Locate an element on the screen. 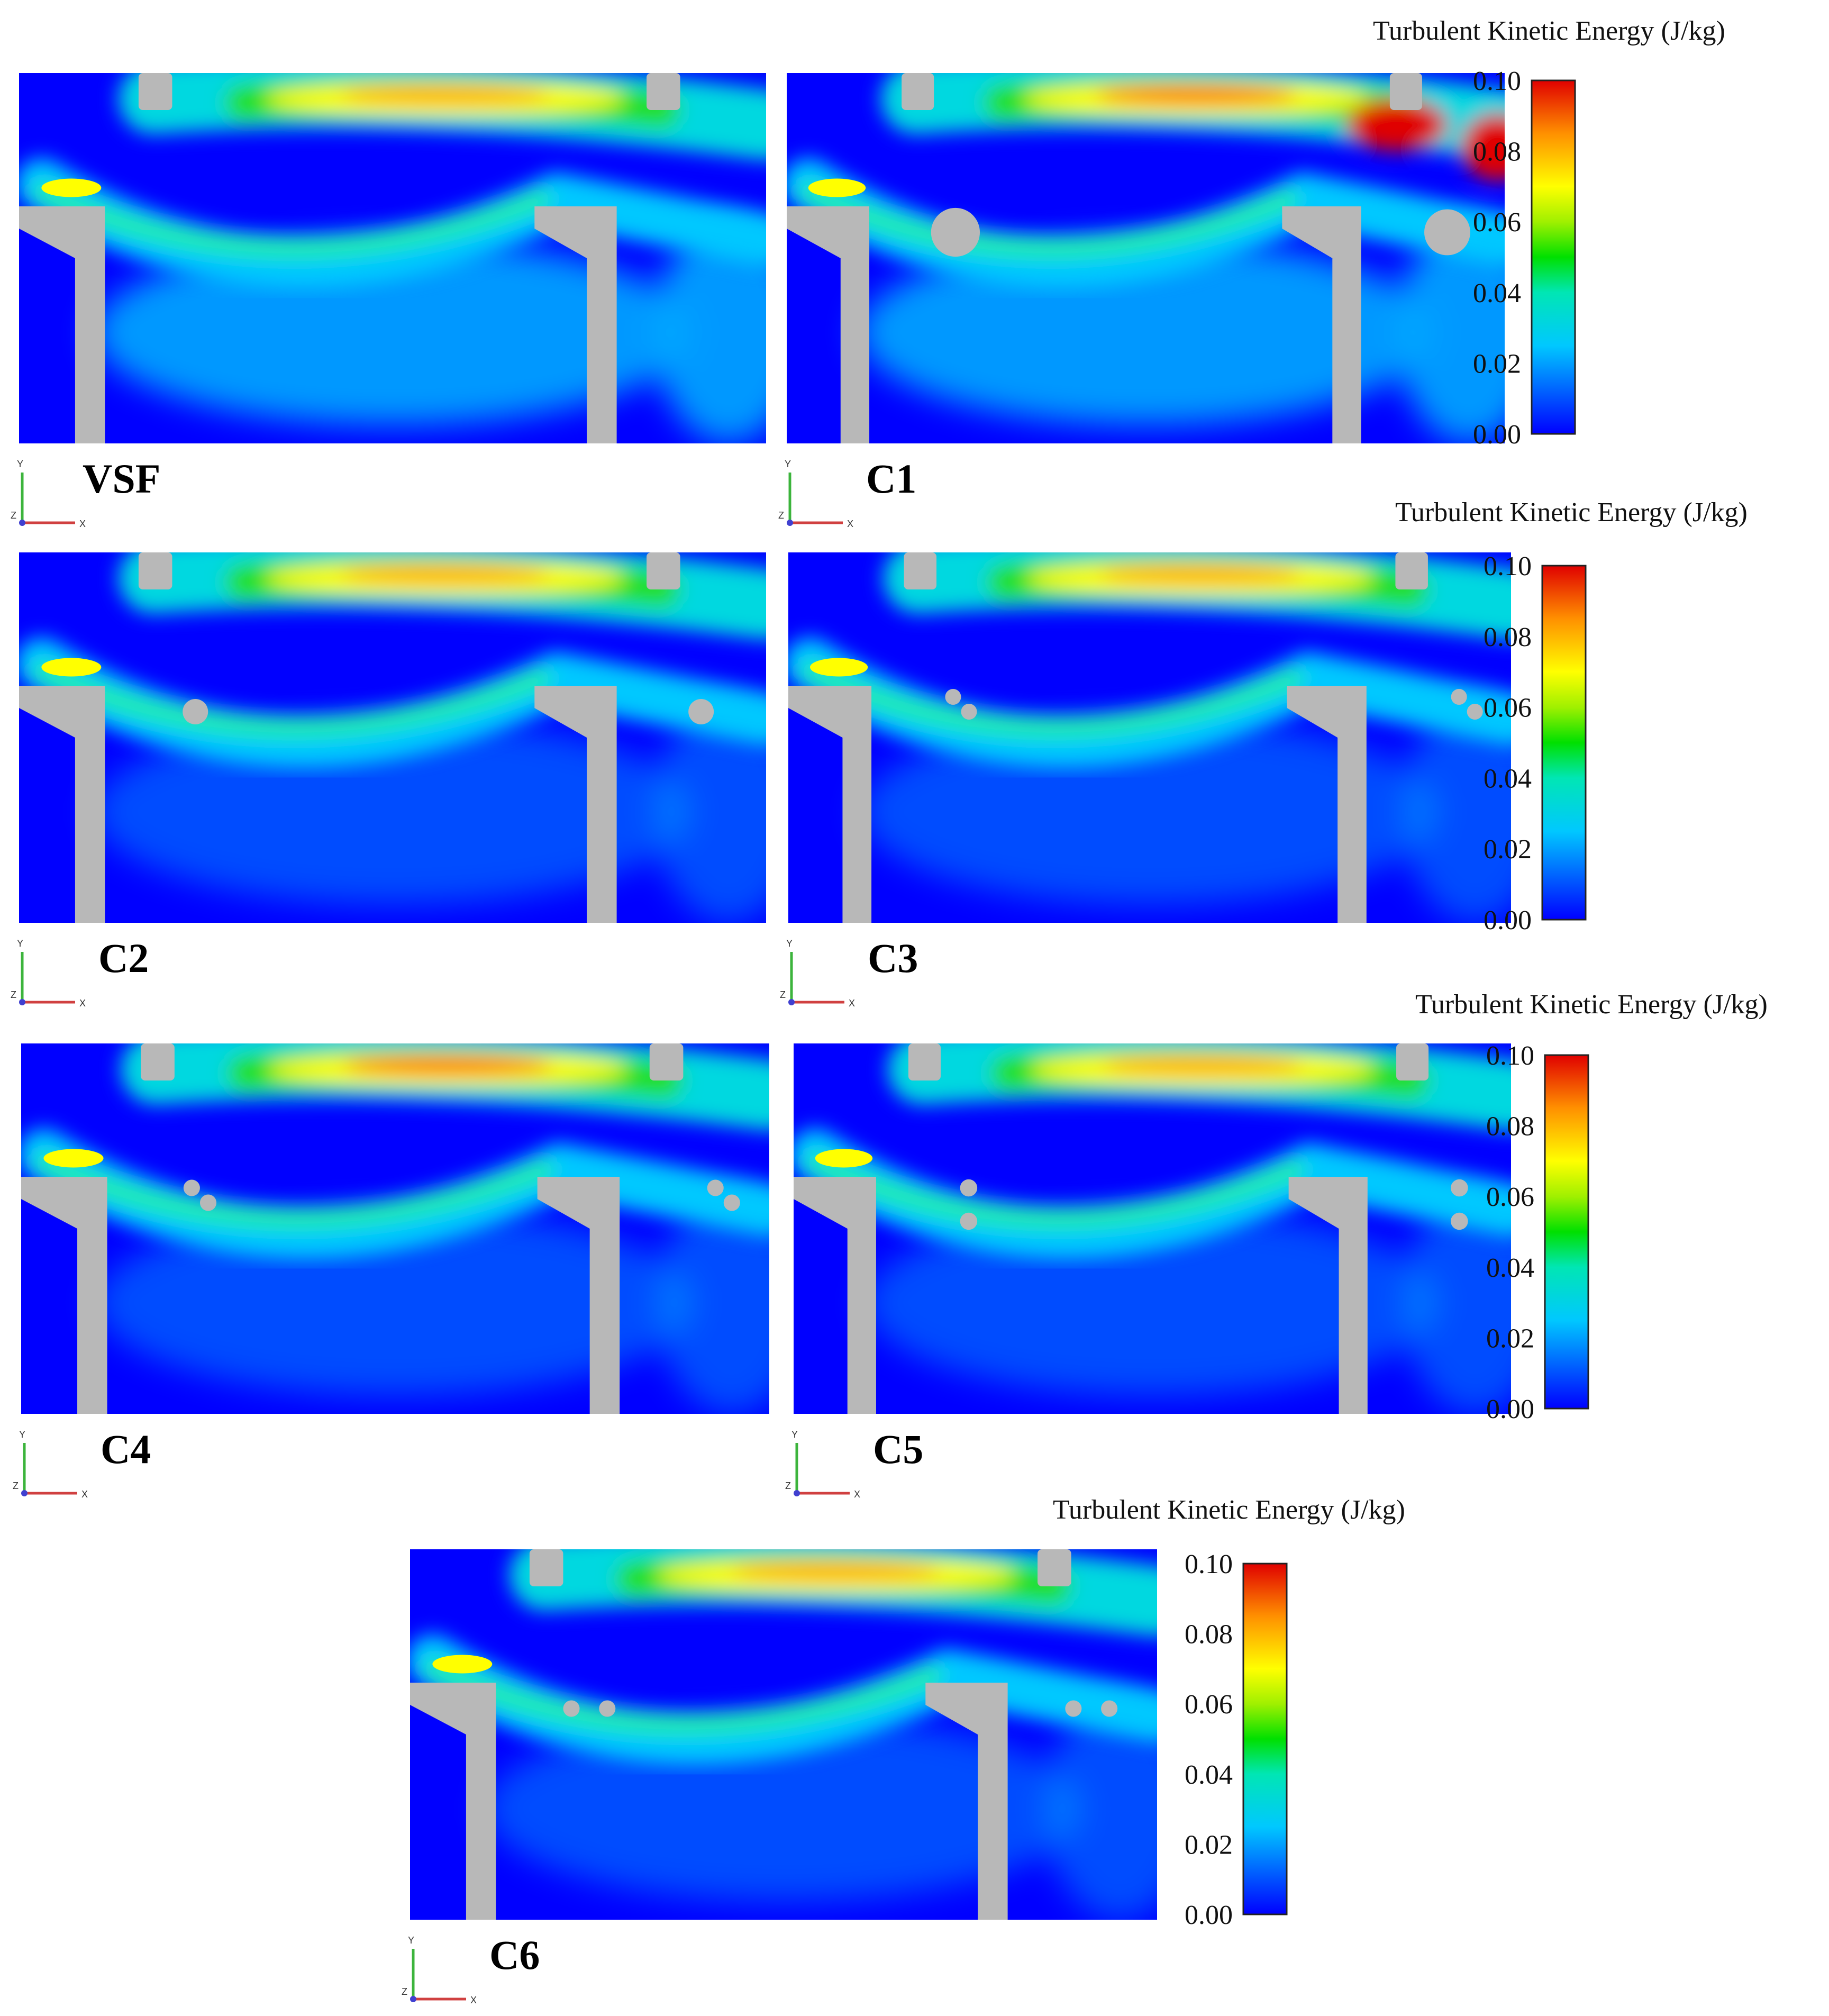  contour-panel-c3: Y X Z C3 is located at coordinates (1145, 780).